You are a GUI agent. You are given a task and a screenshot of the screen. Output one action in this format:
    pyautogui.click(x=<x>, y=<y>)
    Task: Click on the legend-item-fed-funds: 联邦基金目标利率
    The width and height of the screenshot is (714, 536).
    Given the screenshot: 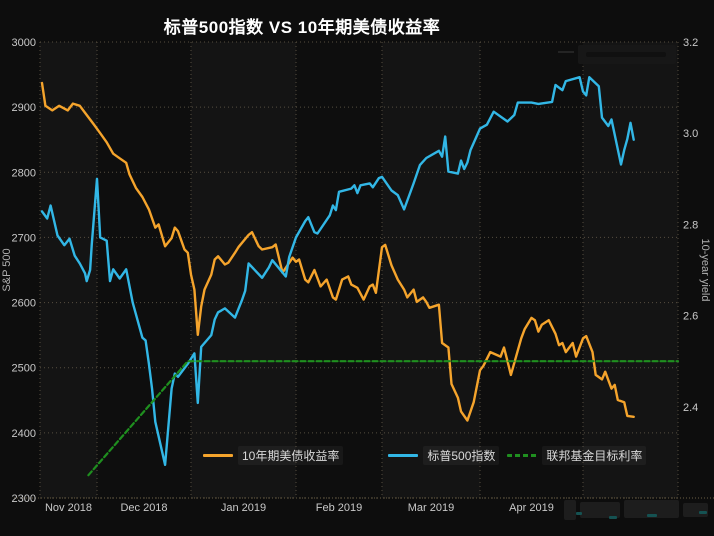 What is the action you would take?
    pyautogui.click(x=577, y=455)
    